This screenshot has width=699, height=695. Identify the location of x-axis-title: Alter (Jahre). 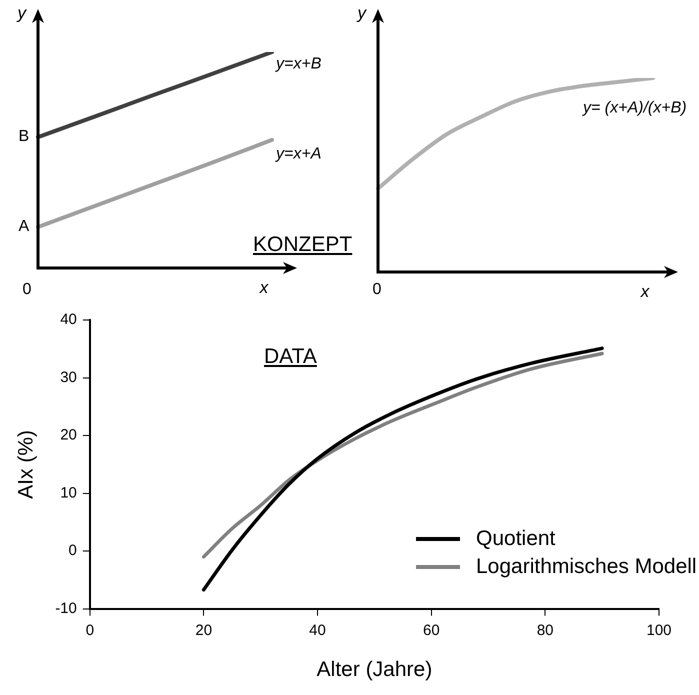
(374, 670).